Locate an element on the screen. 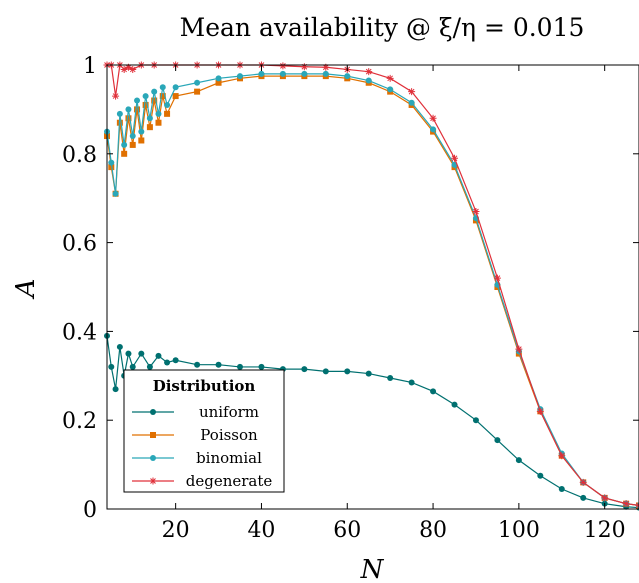 The image size is (639, 583). x-tick-label: 60 is located at coordinates (347, 530).